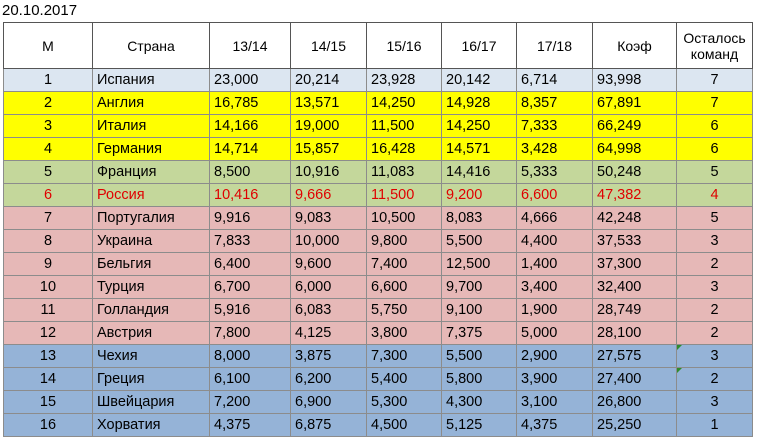  Describe the element at coordinates (479, 195) in the screenshot. I see `cell-season-16-17: 9,200` at that location.